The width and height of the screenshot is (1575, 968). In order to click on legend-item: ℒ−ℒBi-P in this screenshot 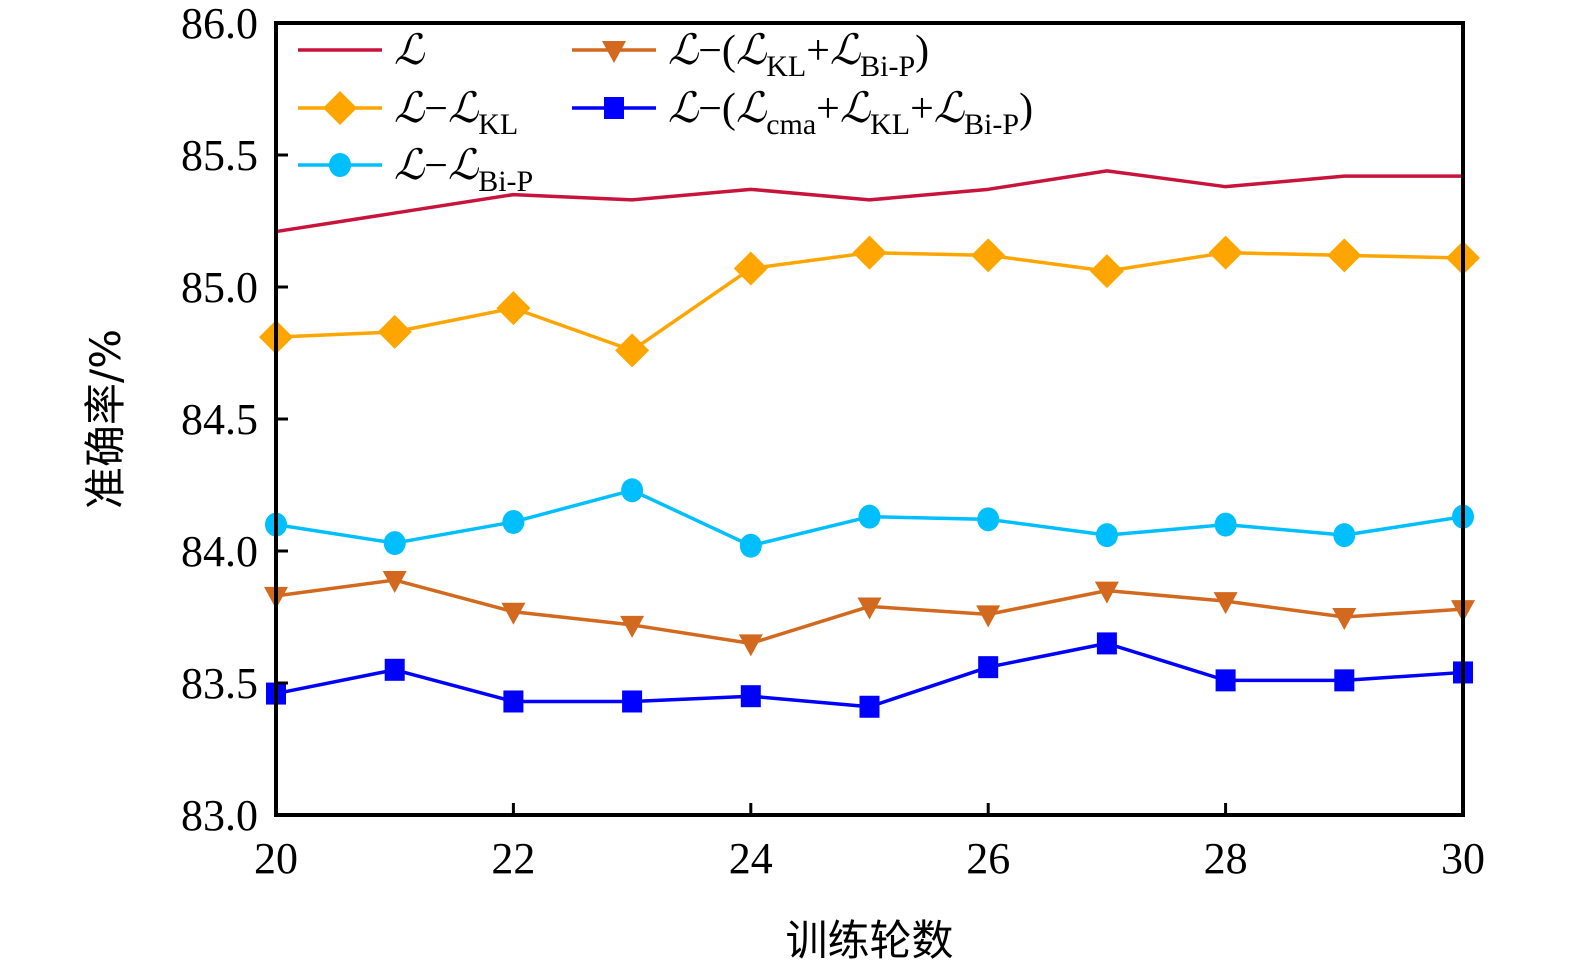, I will do `click(415, 170)`.